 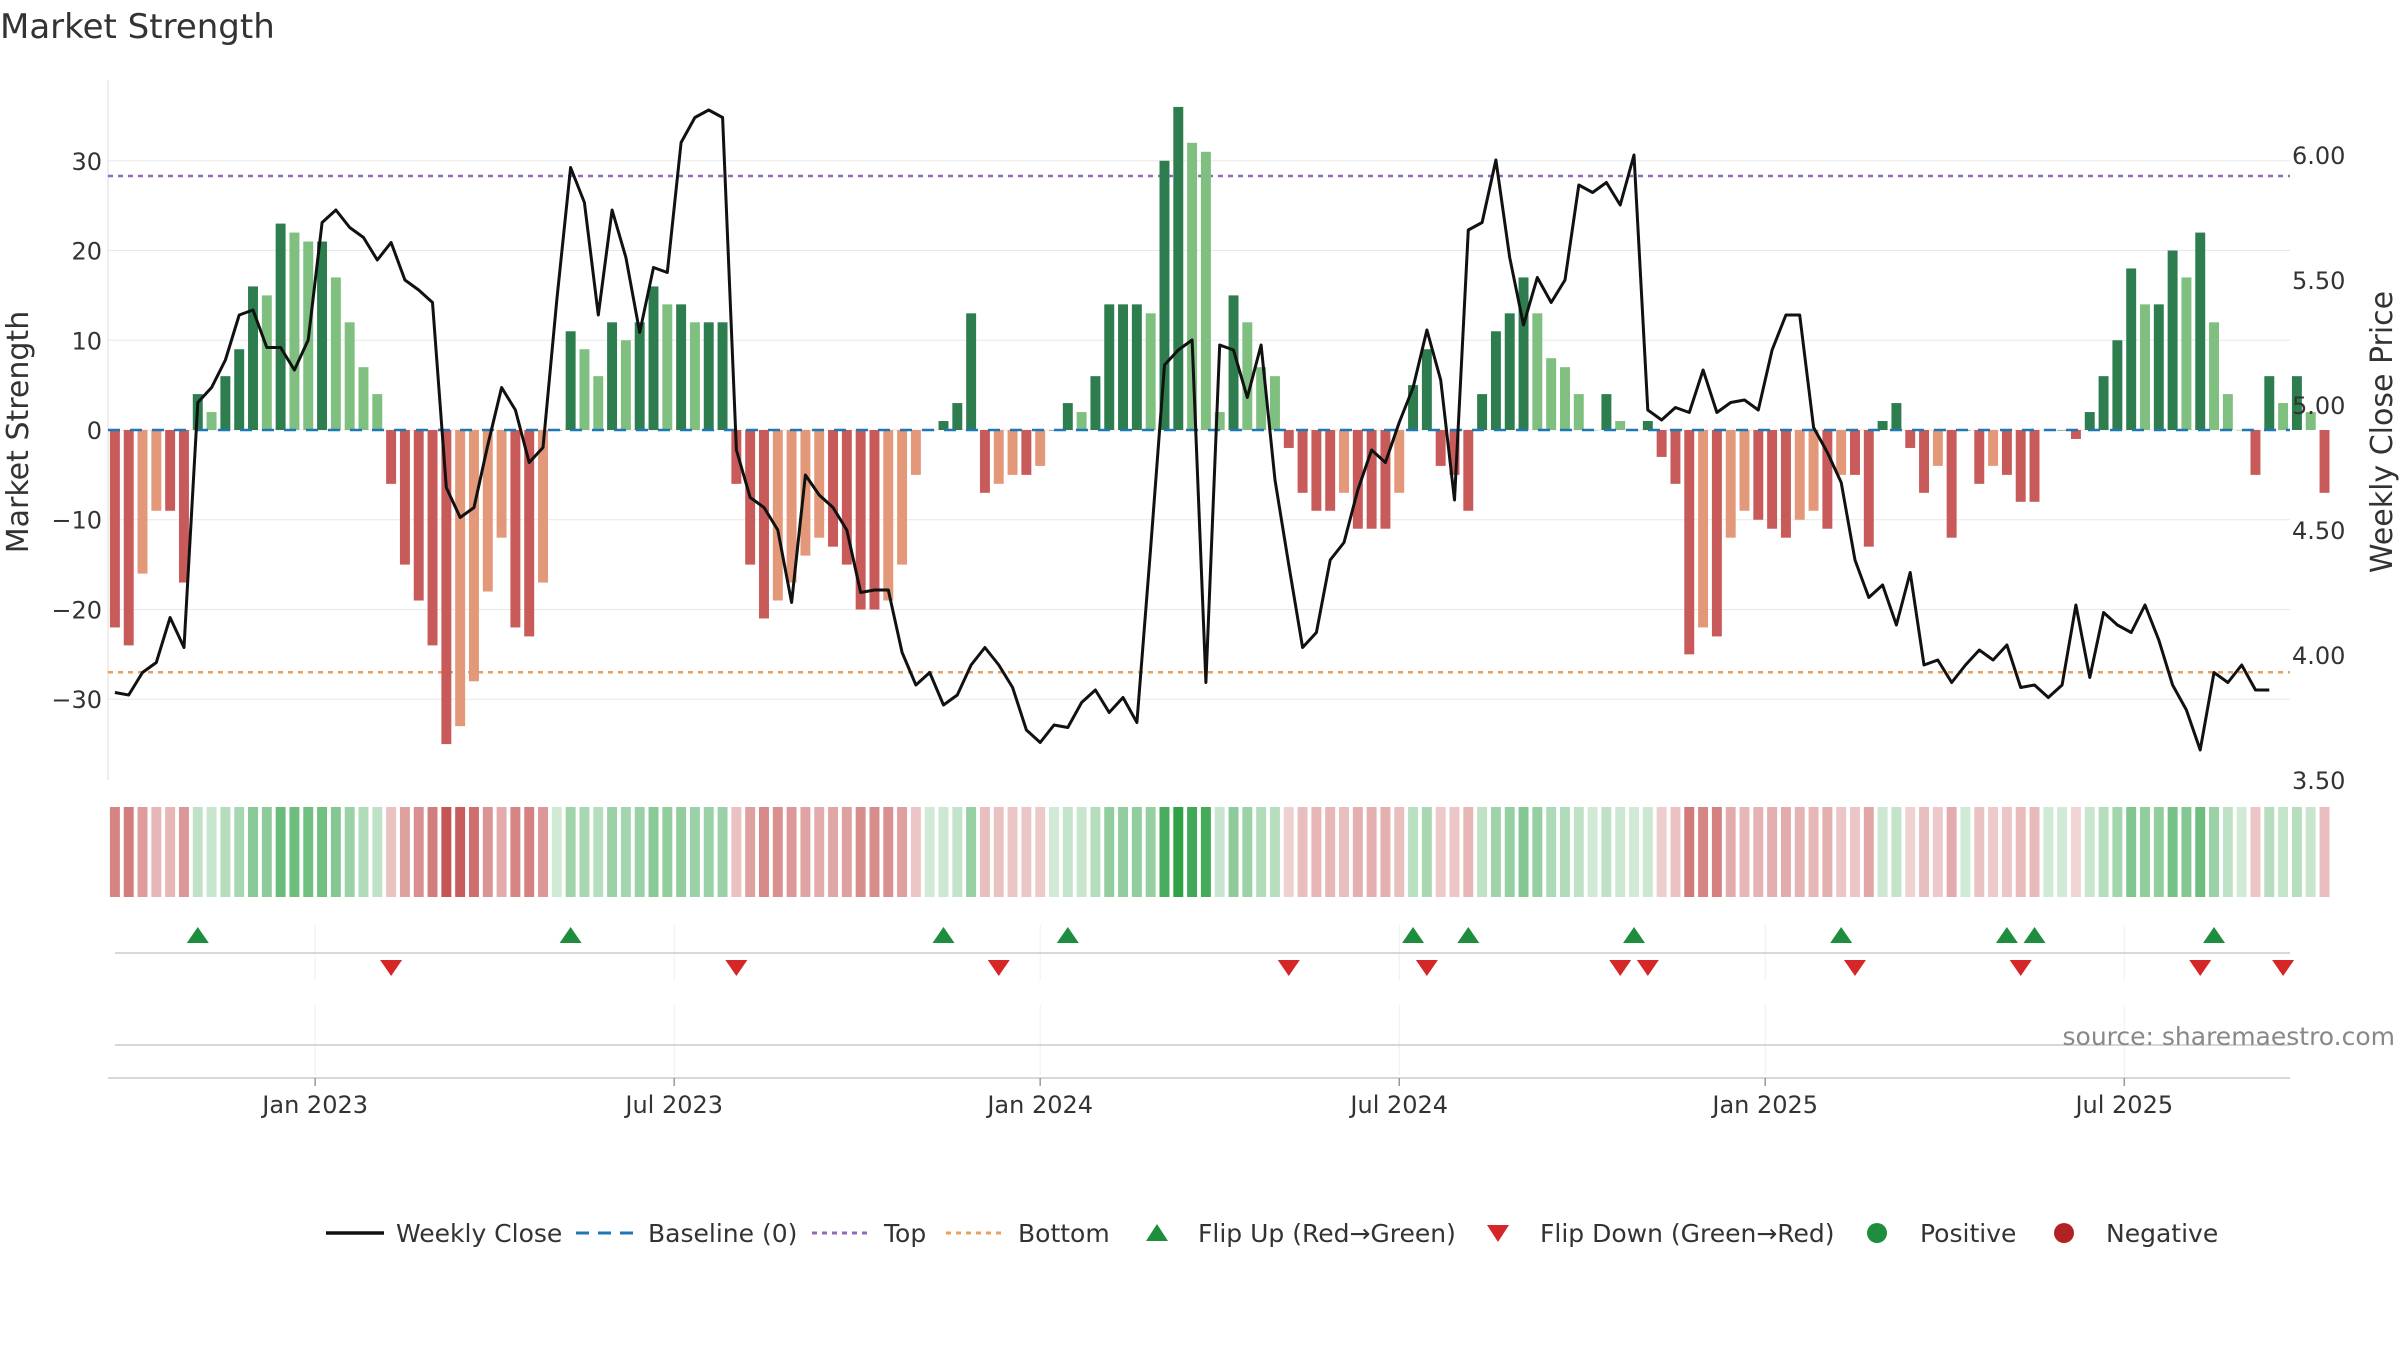 I want to click on legend-label: Top, so click(x=904, y=1233).